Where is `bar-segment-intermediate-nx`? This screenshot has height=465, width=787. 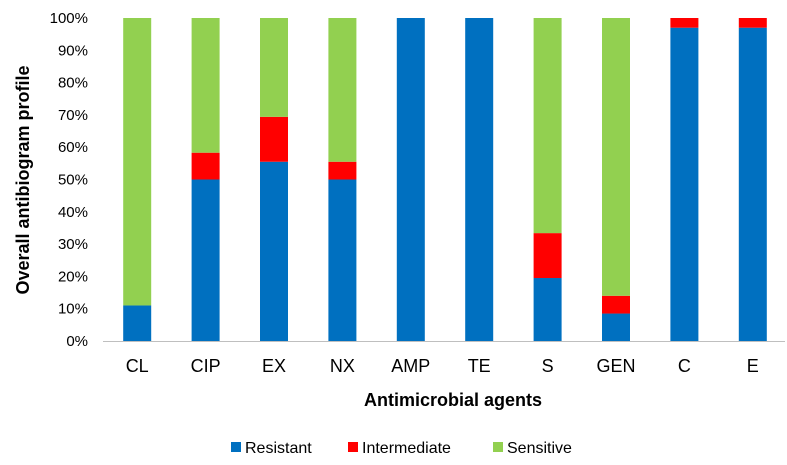 bar-segment-intermediate-nx is located at coordinates (342, 170).